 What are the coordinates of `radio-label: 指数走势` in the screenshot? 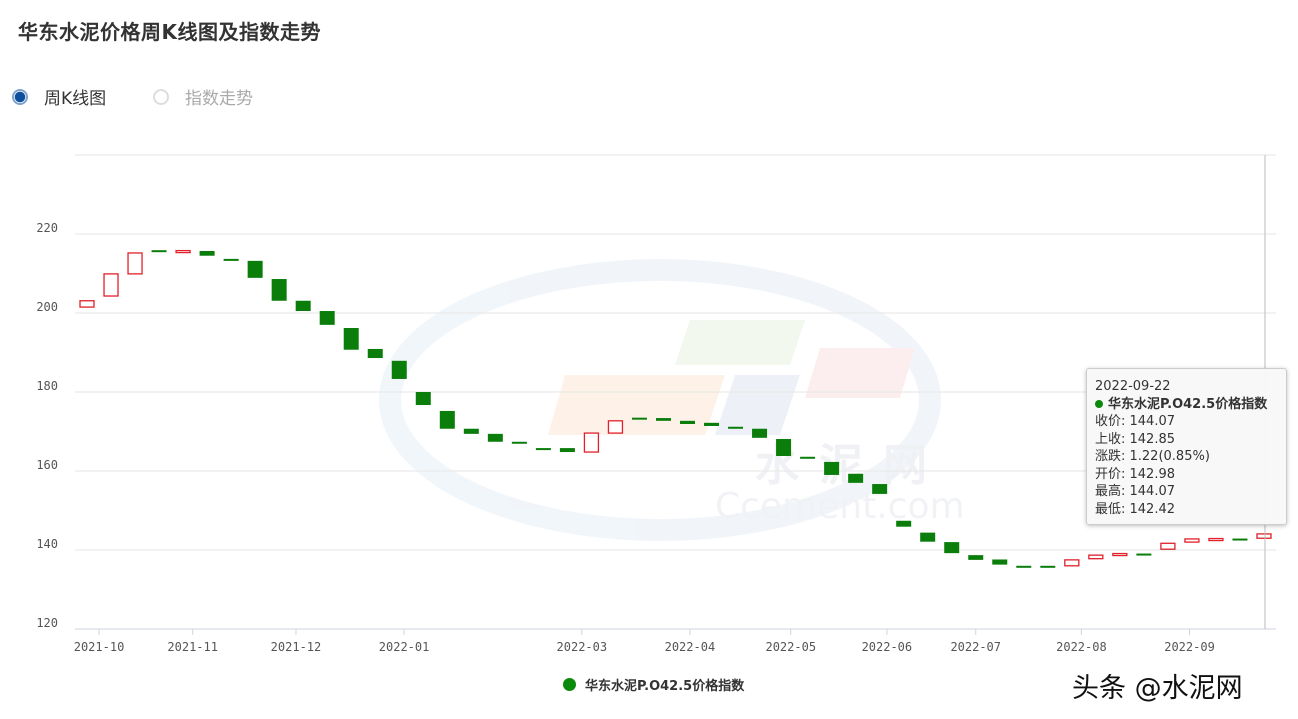 It's located at (219, 99).